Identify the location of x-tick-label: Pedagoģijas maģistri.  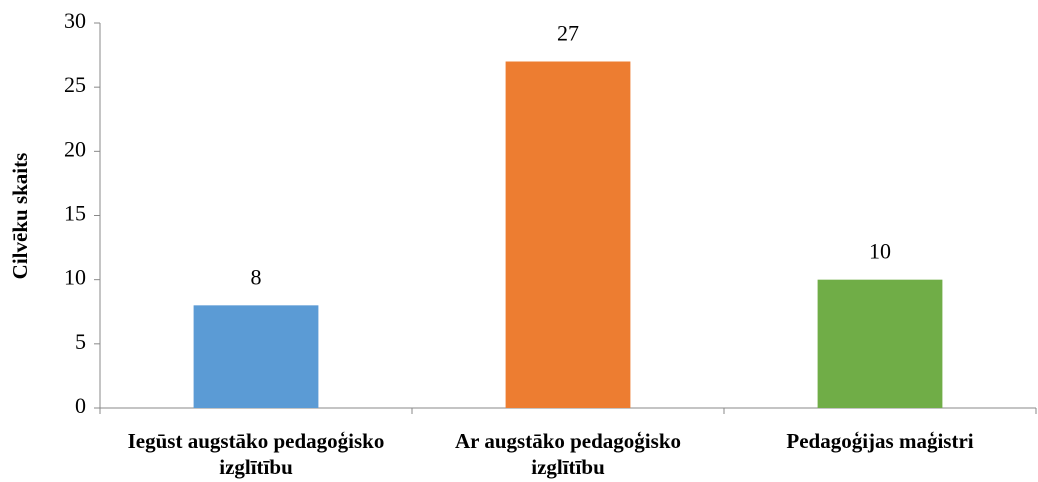
(880, 441).